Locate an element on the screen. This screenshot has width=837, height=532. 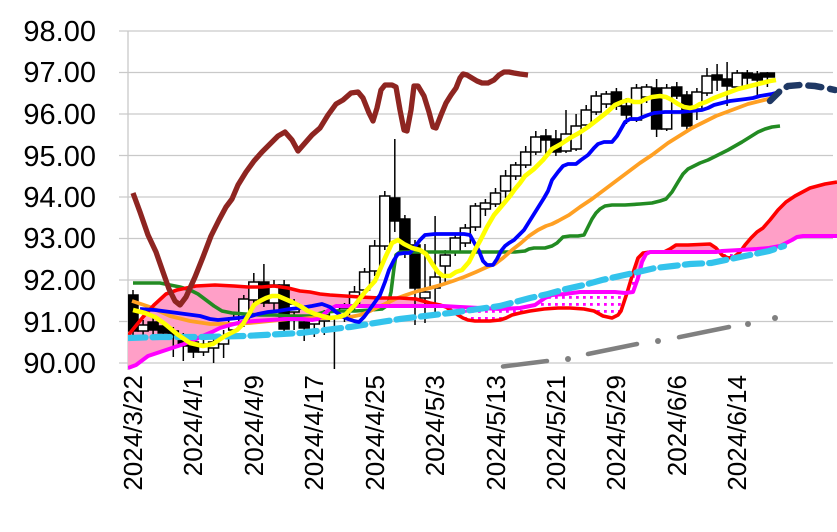
svg-text: 94.00 is located at coordinates (59, 198).